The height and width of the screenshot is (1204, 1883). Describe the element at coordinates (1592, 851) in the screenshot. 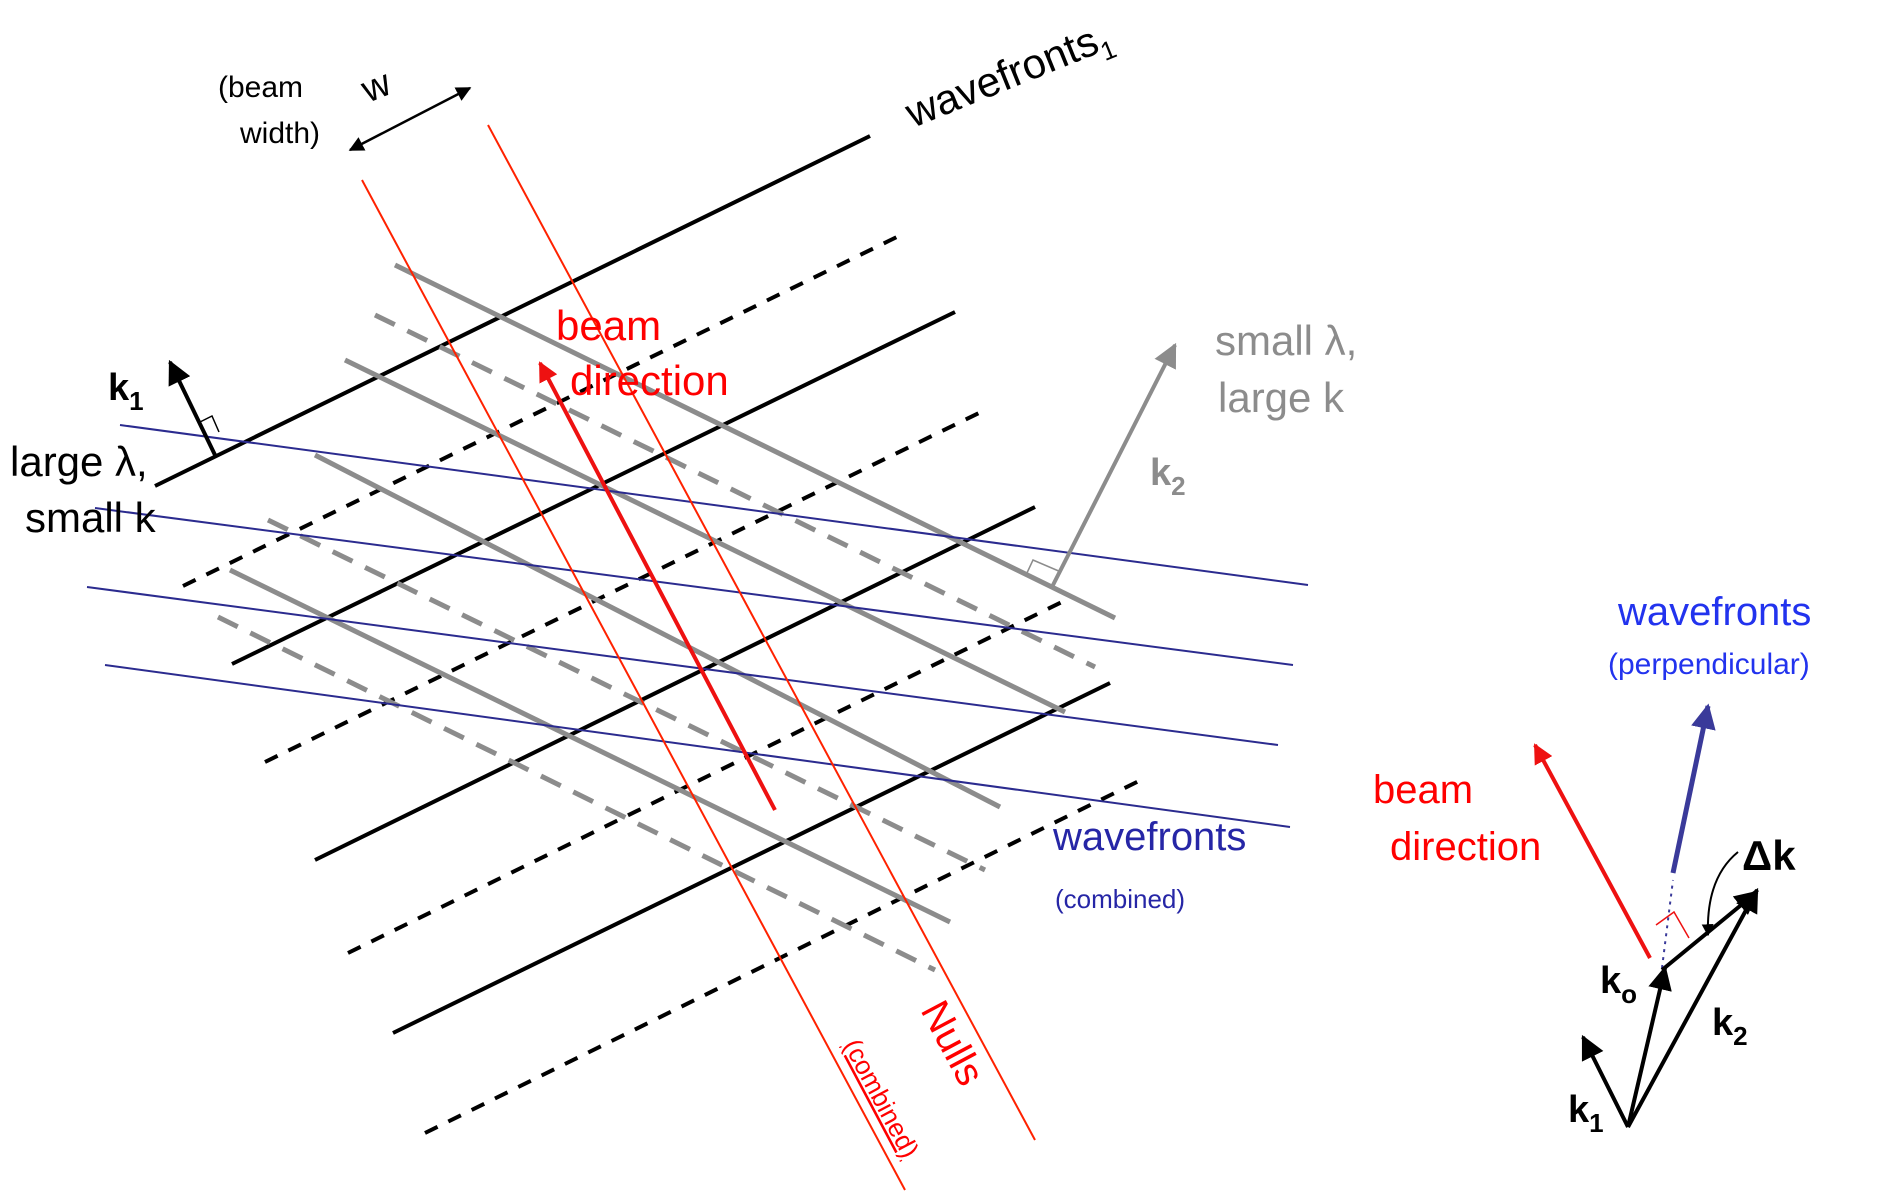

I see `beam-direction-right-arrow` at that location.